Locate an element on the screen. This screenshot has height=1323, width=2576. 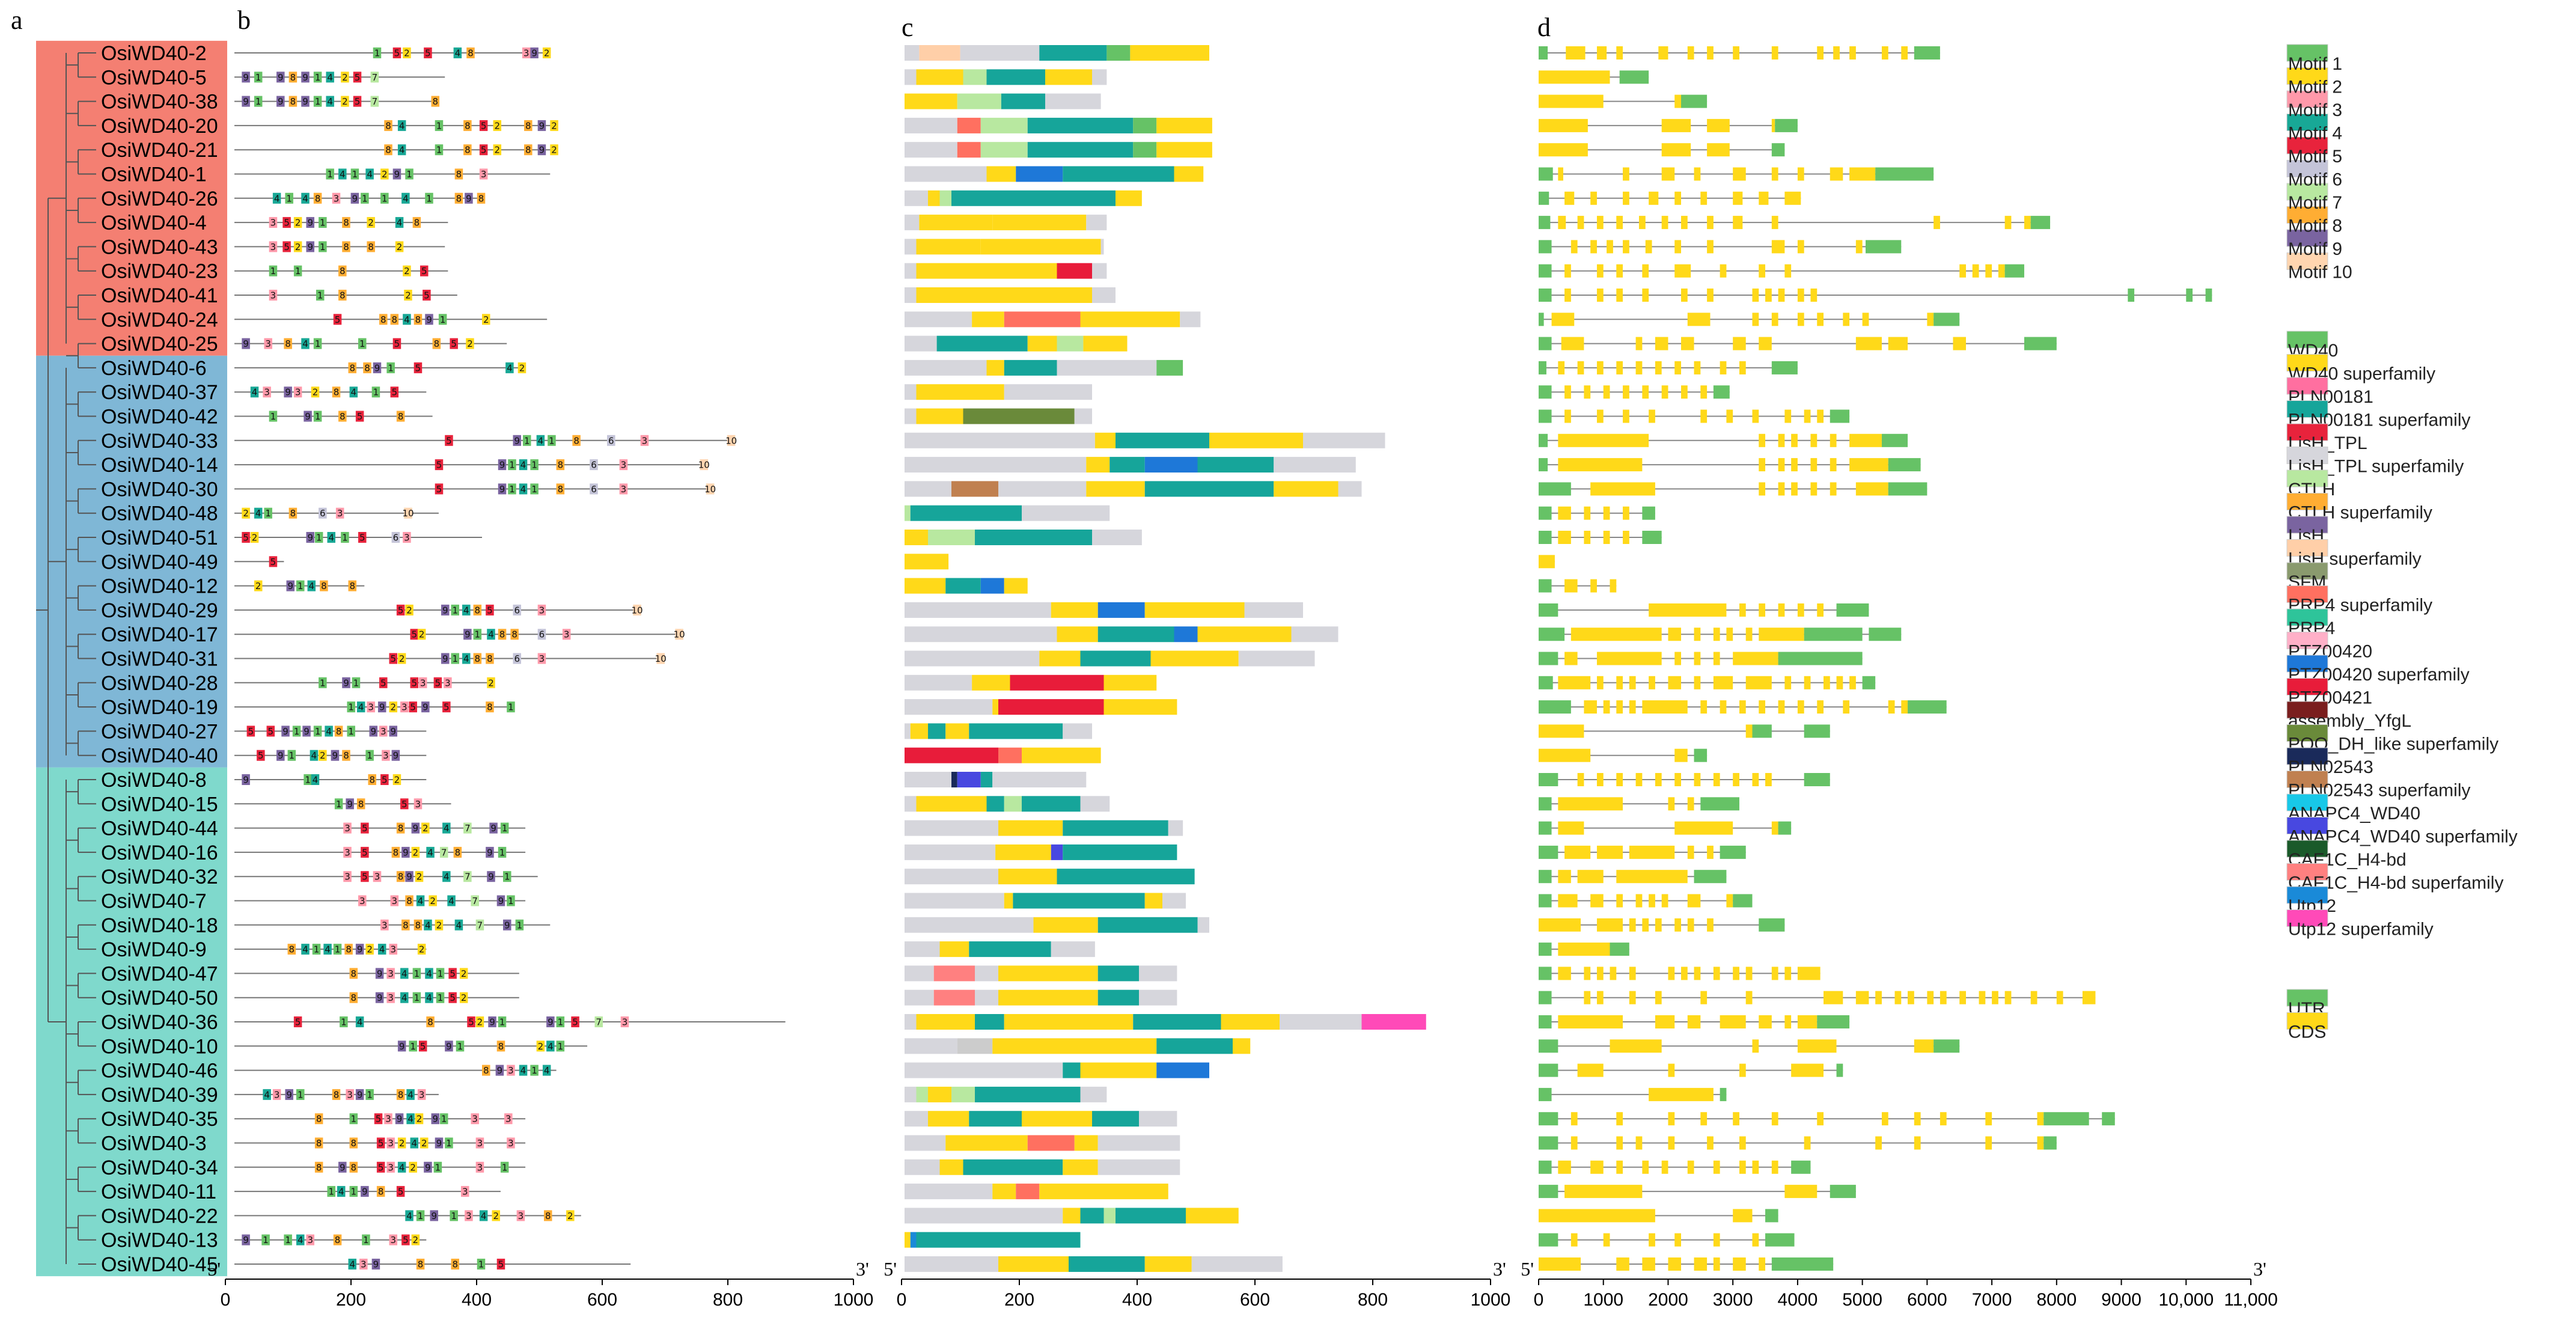
gene-label: OsiWD40-18 is located at coordinates (159, 925).